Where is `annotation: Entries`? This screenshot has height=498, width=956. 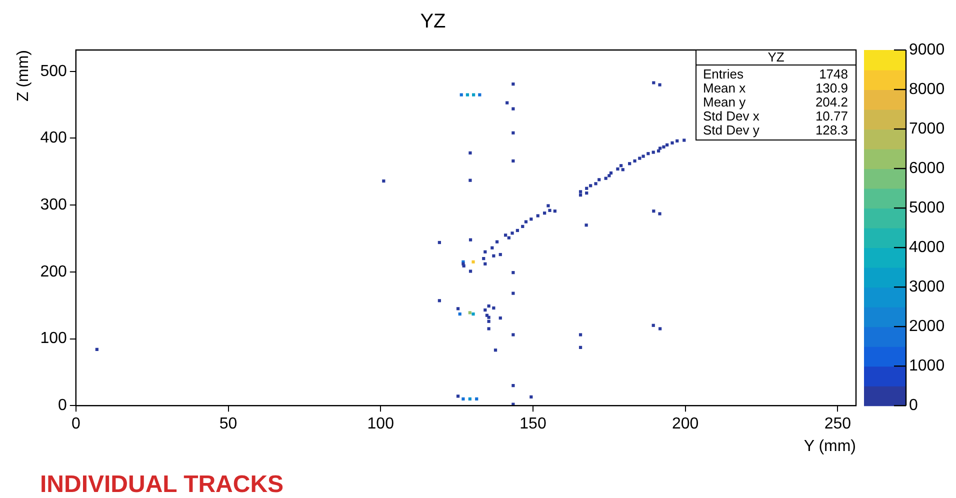
annotation: Entries is located at coordinates (723, 74).